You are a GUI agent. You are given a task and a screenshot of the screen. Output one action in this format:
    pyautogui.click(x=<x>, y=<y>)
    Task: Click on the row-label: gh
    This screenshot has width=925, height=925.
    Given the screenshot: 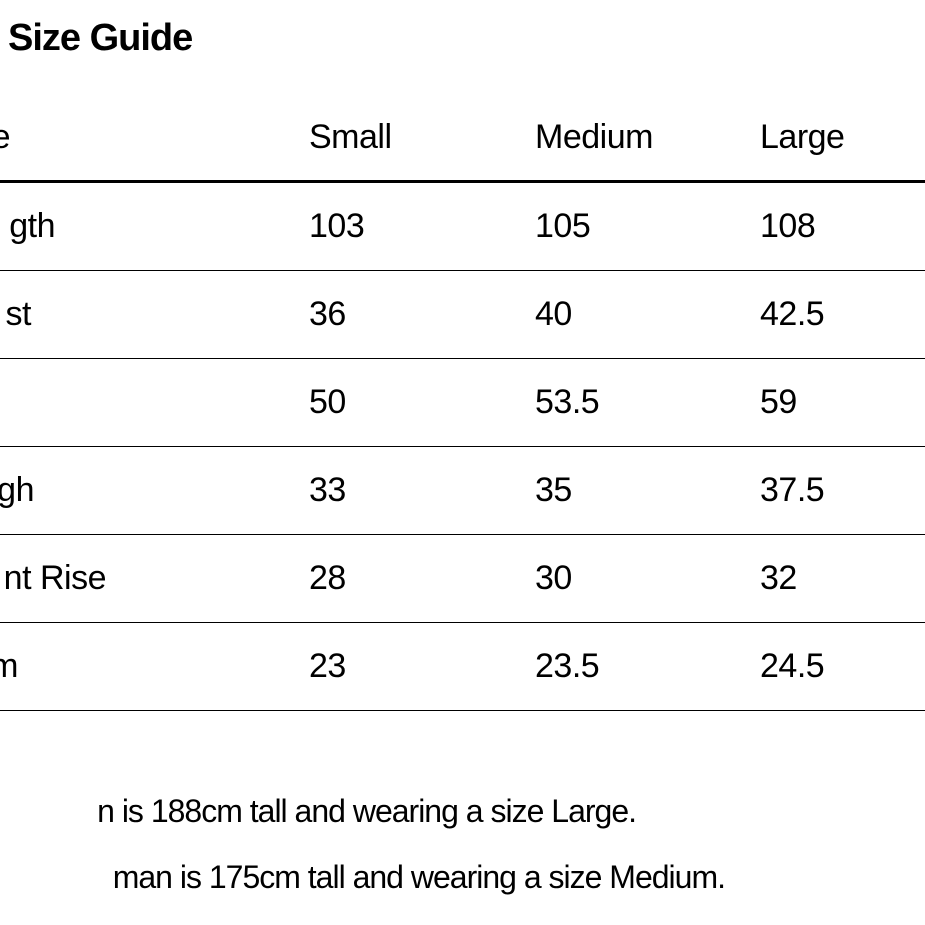 What is the action you would take?
    pyautogui.click(x=17, y=490)
    